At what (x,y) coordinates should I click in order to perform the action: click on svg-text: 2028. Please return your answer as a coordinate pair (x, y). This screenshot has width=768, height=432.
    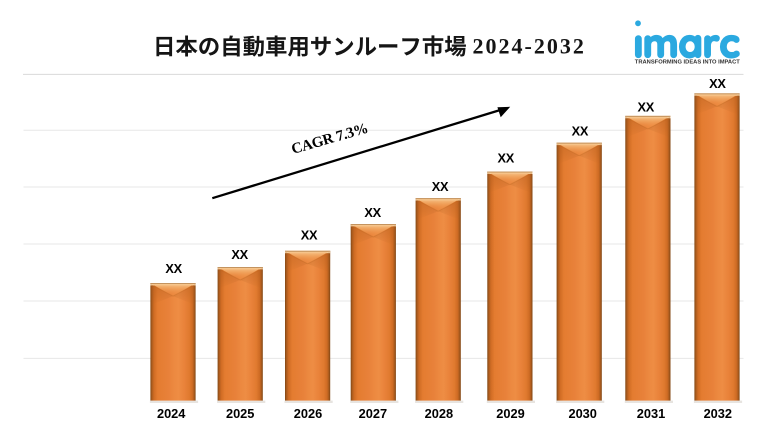
    Looking at the image, I should click on (439, 413).